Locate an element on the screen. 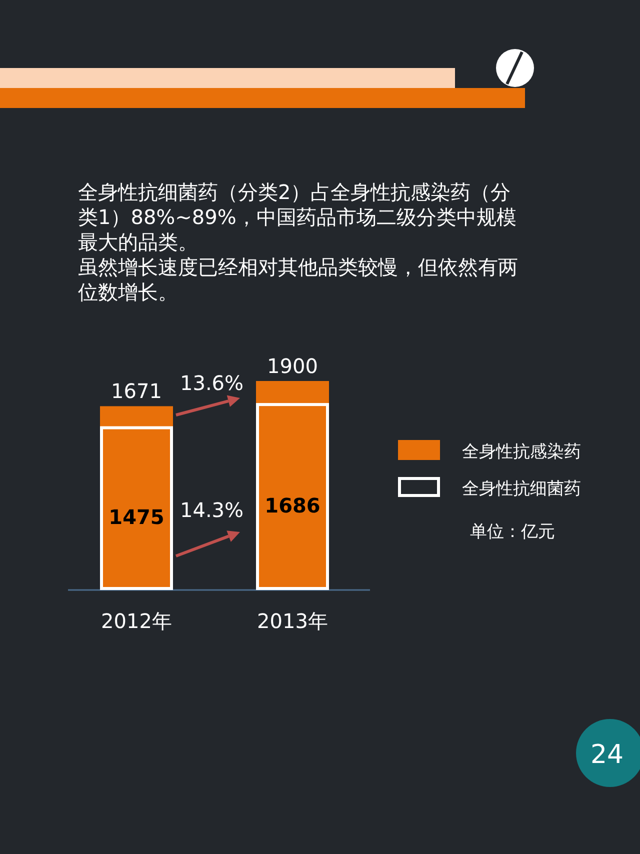  x-tick-label: 2013年 is located at coordinates (292, 621).